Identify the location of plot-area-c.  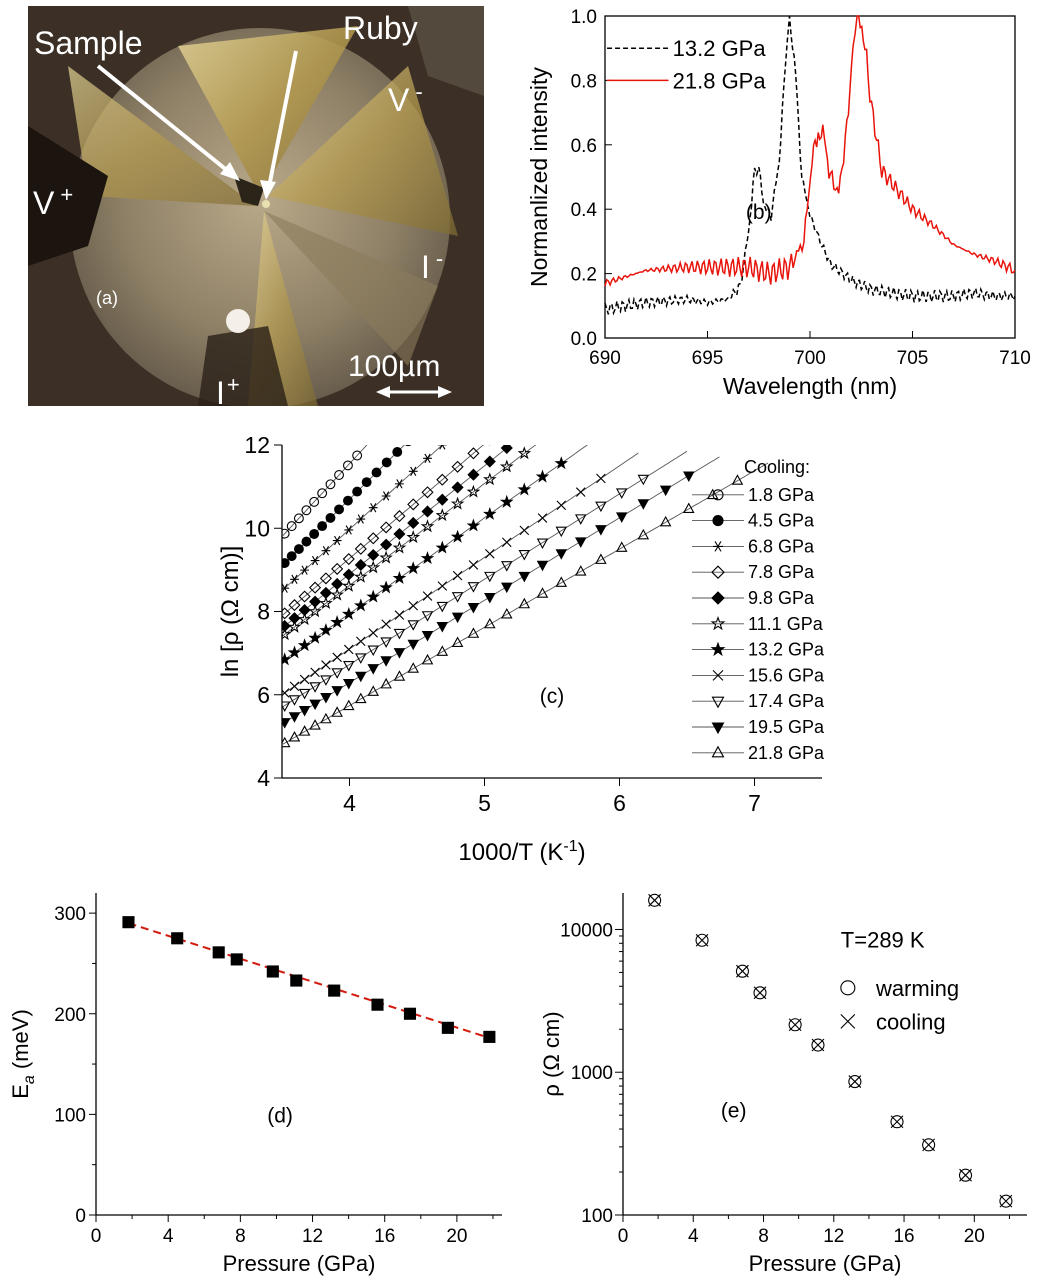
(525, 596).